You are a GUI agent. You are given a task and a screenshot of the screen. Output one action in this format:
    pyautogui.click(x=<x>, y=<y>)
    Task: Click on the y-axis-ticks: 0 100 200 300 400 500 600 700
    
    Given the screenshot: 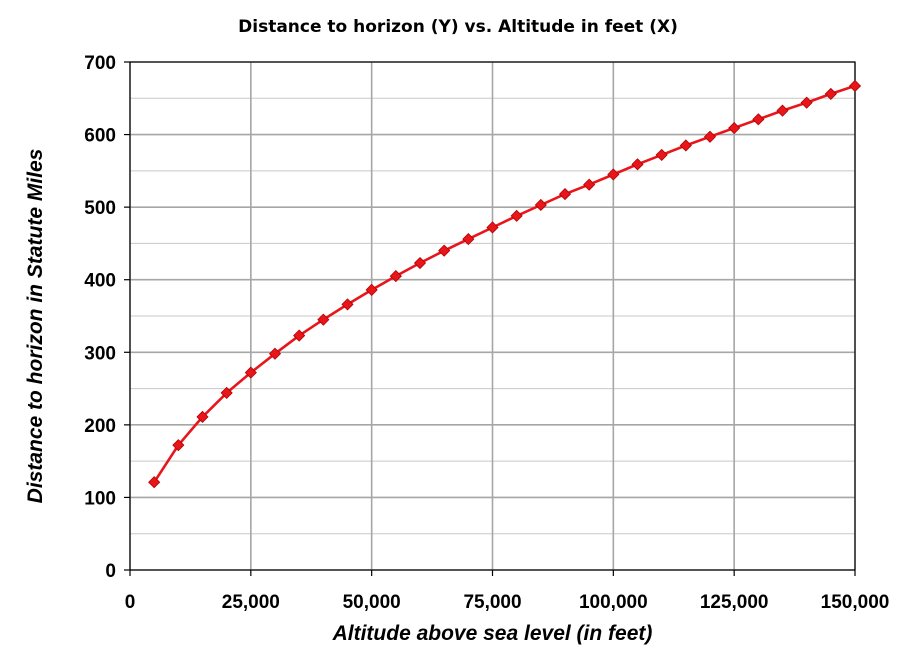 What is the action you would take?
    pyautogui.click(x=107, y=317)
    